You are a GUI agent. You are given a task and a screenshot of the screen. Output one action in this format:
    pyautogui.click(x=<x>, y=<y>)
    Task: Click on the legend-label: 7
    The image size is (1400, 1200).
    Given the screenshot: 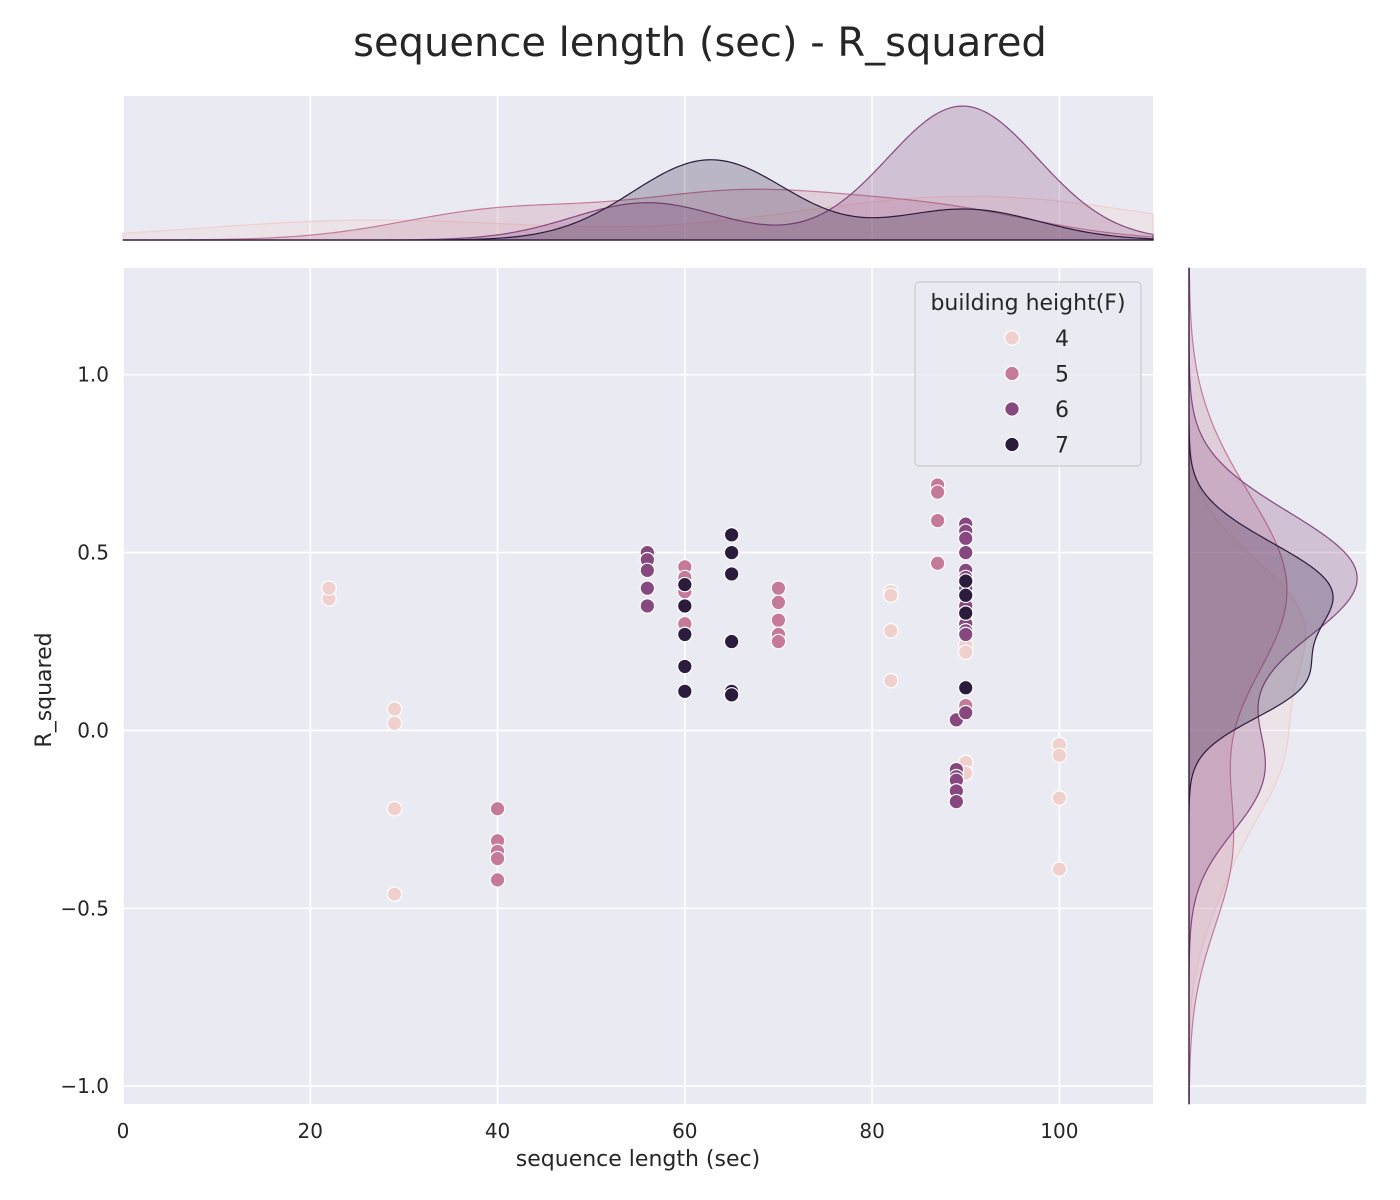 What is the action you would take?
    pyautogui.click(x=1062, y=446)
    